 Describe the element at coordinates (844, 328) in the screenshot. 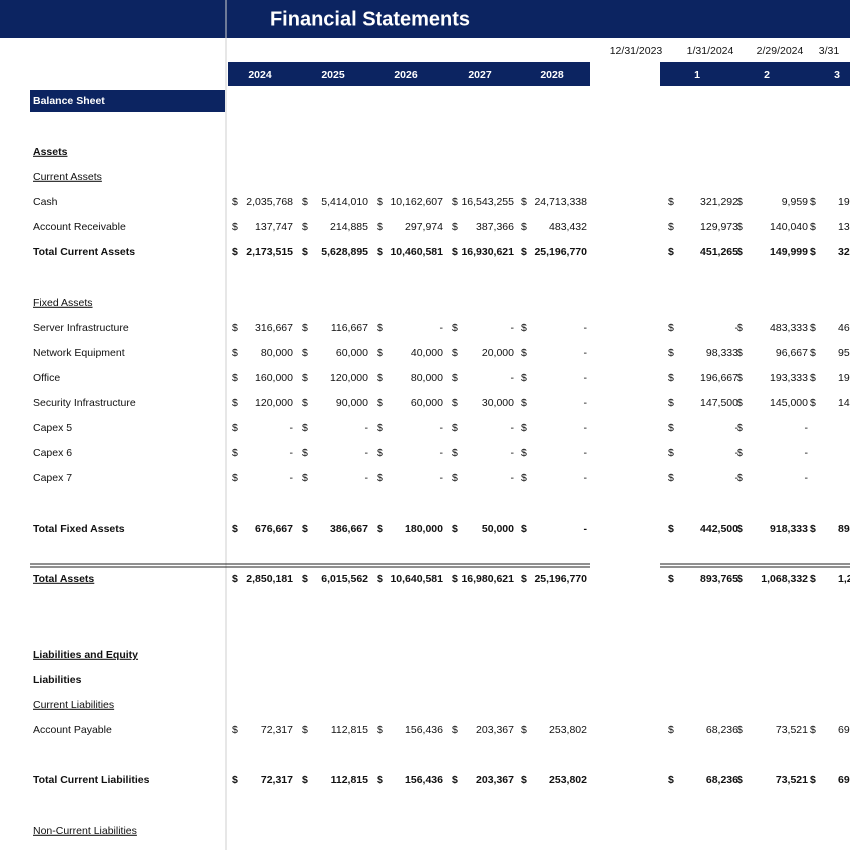

I see `cell: 460` at that location.